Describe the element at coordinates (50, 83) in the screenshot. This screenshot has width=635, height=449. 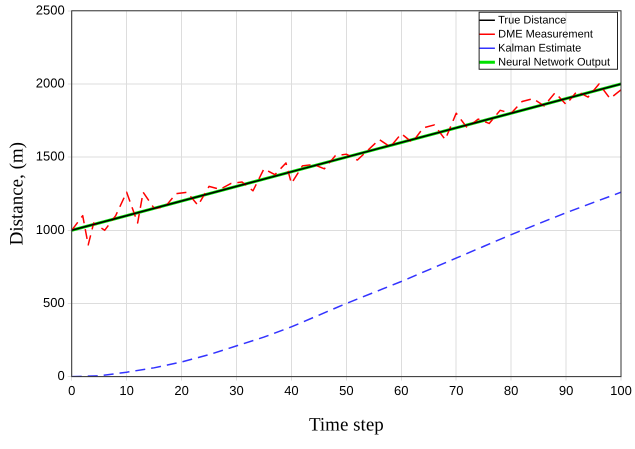
I see `y-tick-label: 2000` at that location.